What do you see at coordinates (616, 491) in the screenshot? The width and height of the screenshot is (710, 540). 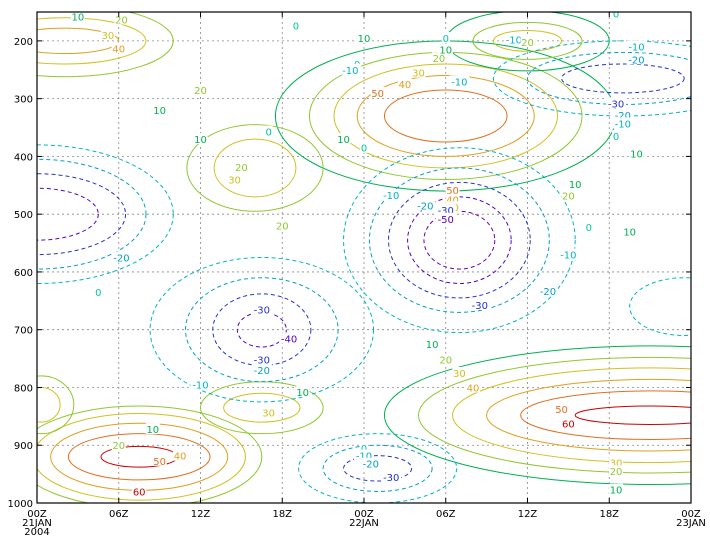 I see `contour-label-71: 10` at bounding box center [616, 491].